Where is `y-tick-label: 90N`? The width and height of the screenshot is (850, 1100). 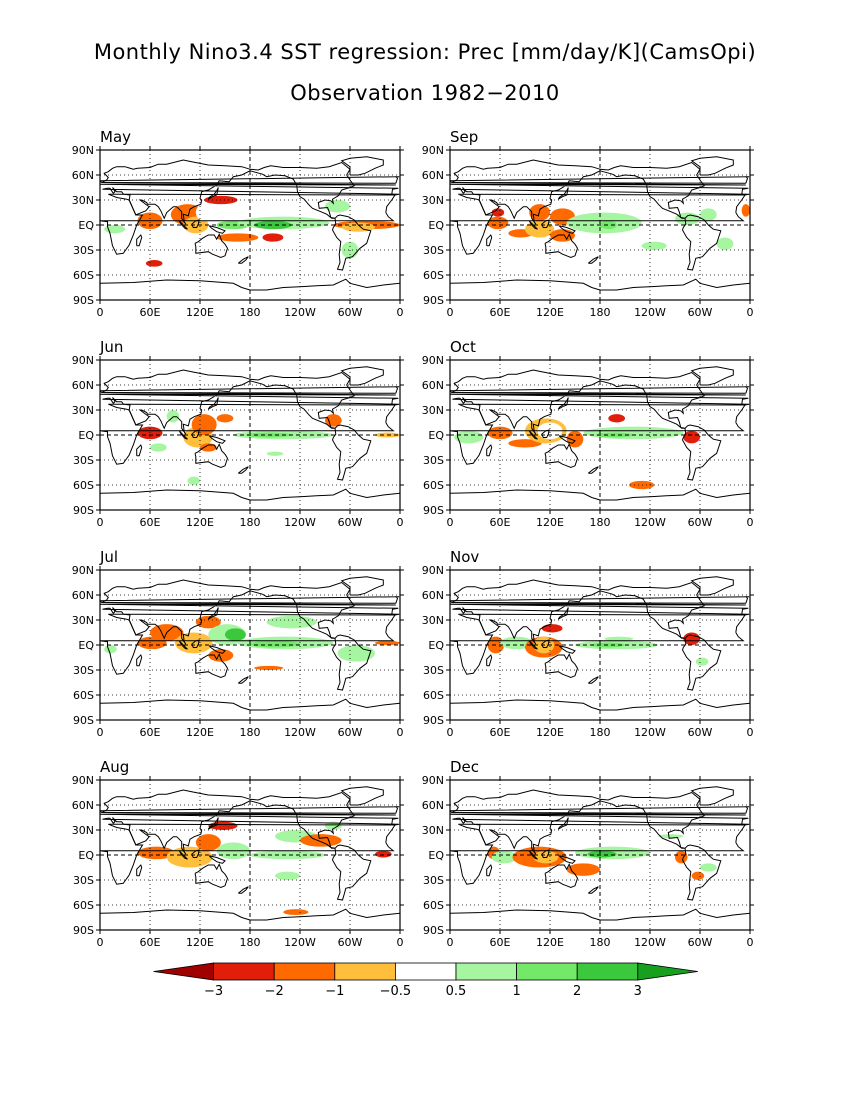 y-tick-label: 90N is located at coordinates (433, 780).